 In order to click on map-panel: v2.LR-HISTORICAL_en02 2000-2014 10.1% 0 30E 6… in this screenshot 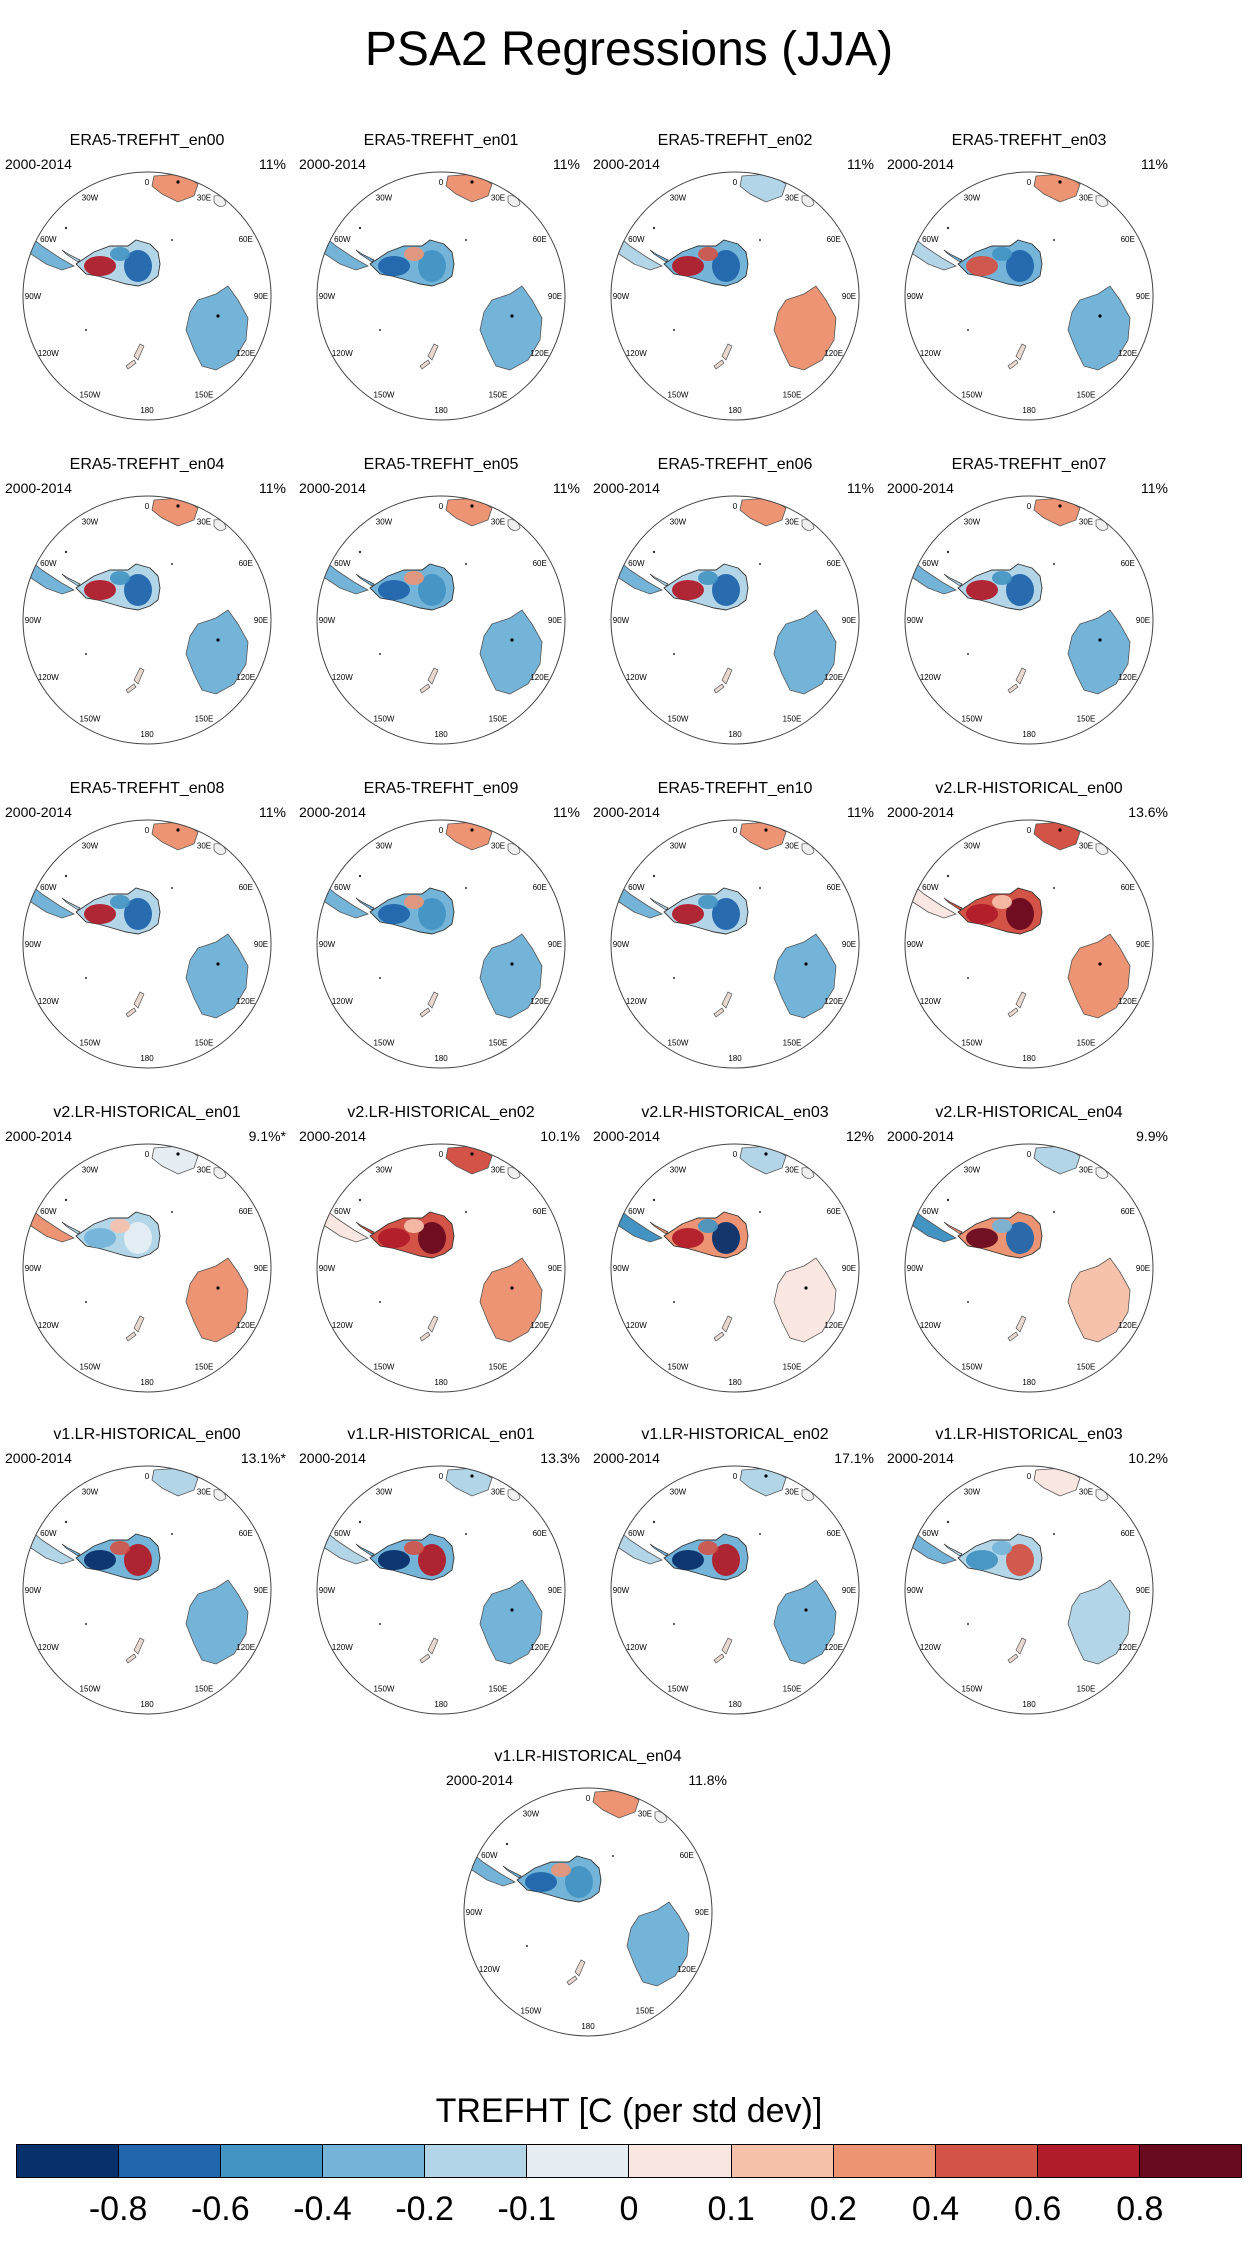, I will do `click(441, 1254)`.